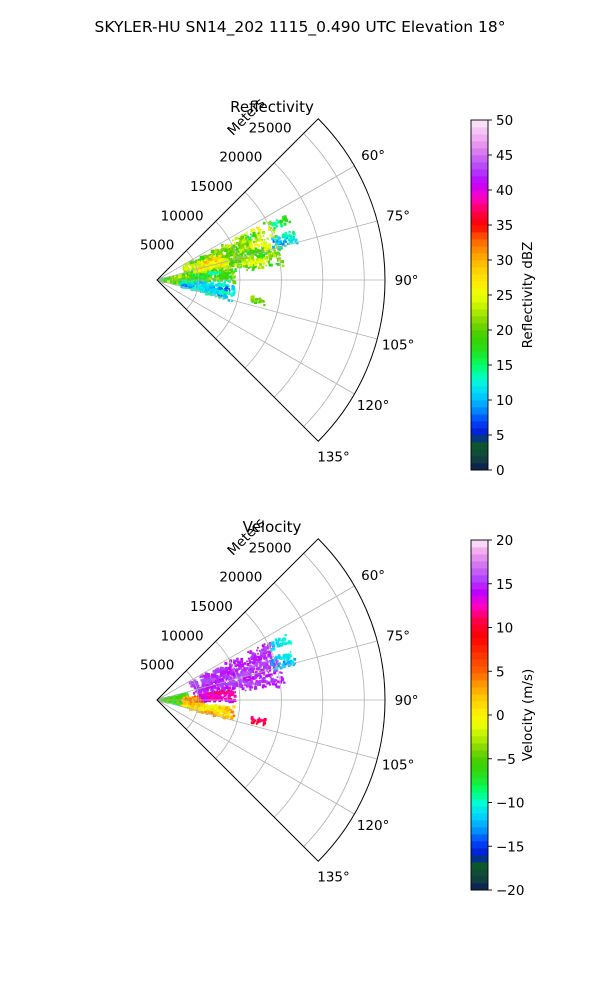  I want to click on azimuth-spoke, so click(255, 223).